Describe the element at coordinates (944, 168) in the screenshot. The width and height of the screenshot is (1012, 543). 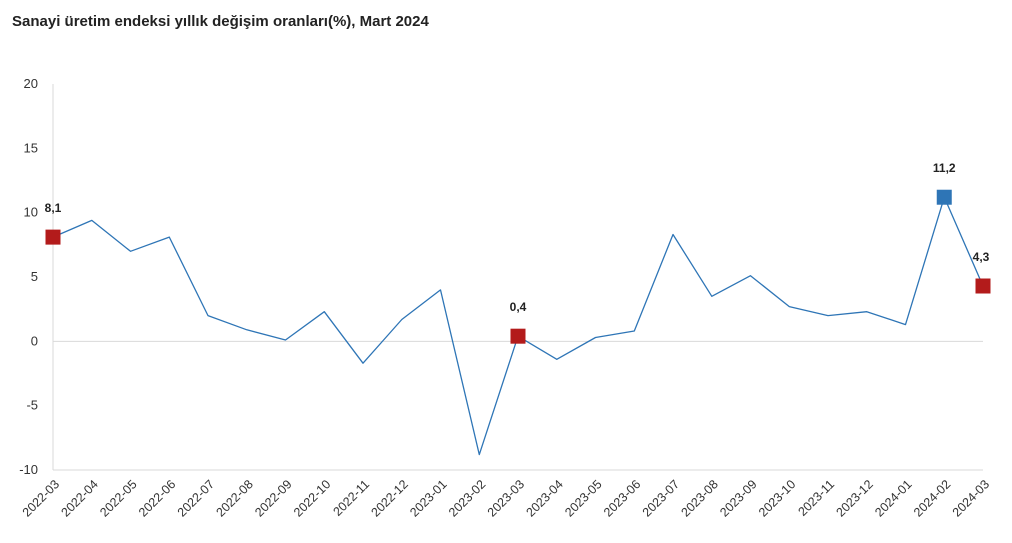
I see `data-label: 11,2` at that location.